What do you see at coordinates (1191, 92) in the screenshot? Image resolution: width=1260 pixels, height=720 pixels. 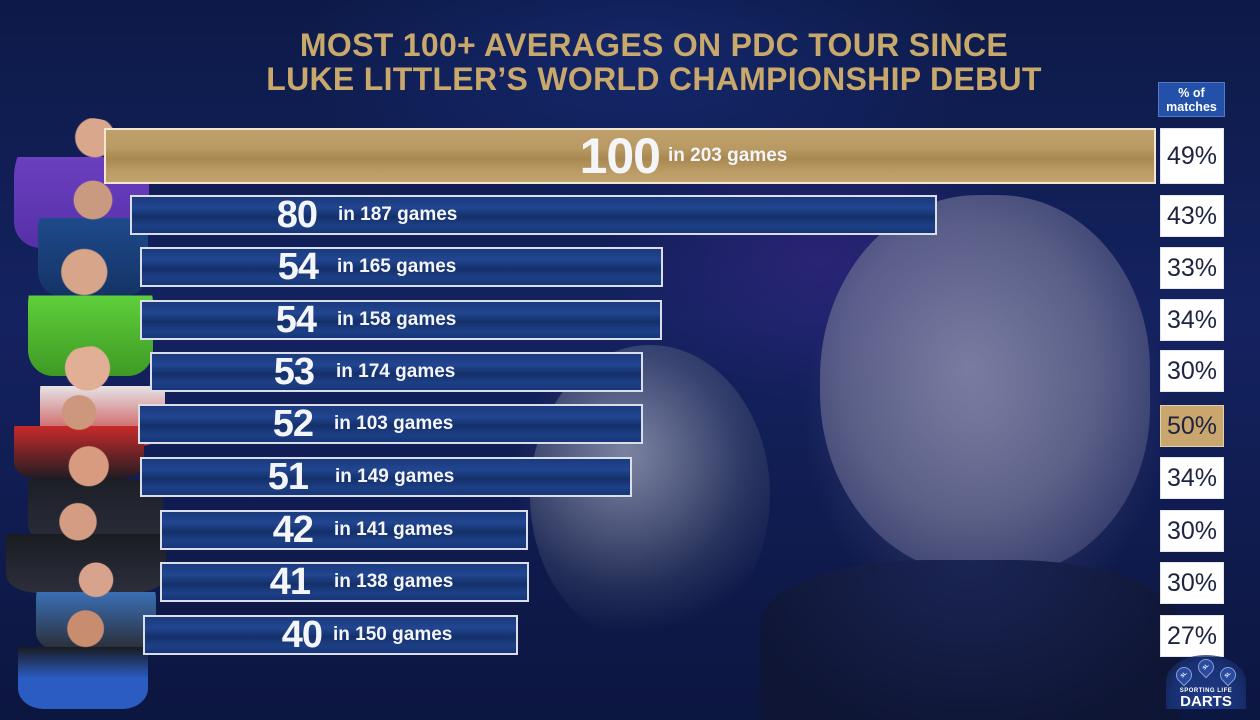 I see `pct-header-line-1: % of` at bounding box center [1191, 92].